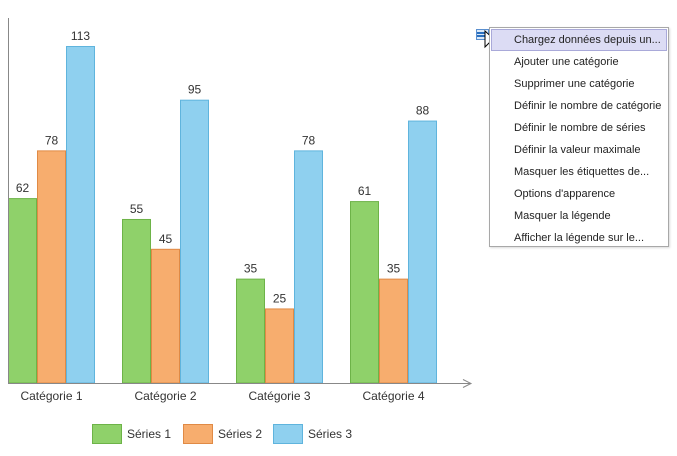 The image size is (677, 456). I want to click on legend-label-3: Séries 3, so click(330, 434).